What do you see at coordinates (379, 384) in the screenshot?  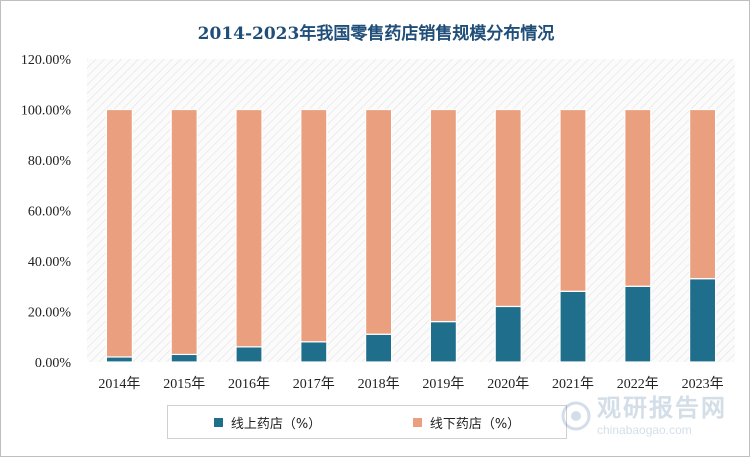 I see `x-tick-label: 2018年` at bounding box center [379, 384].